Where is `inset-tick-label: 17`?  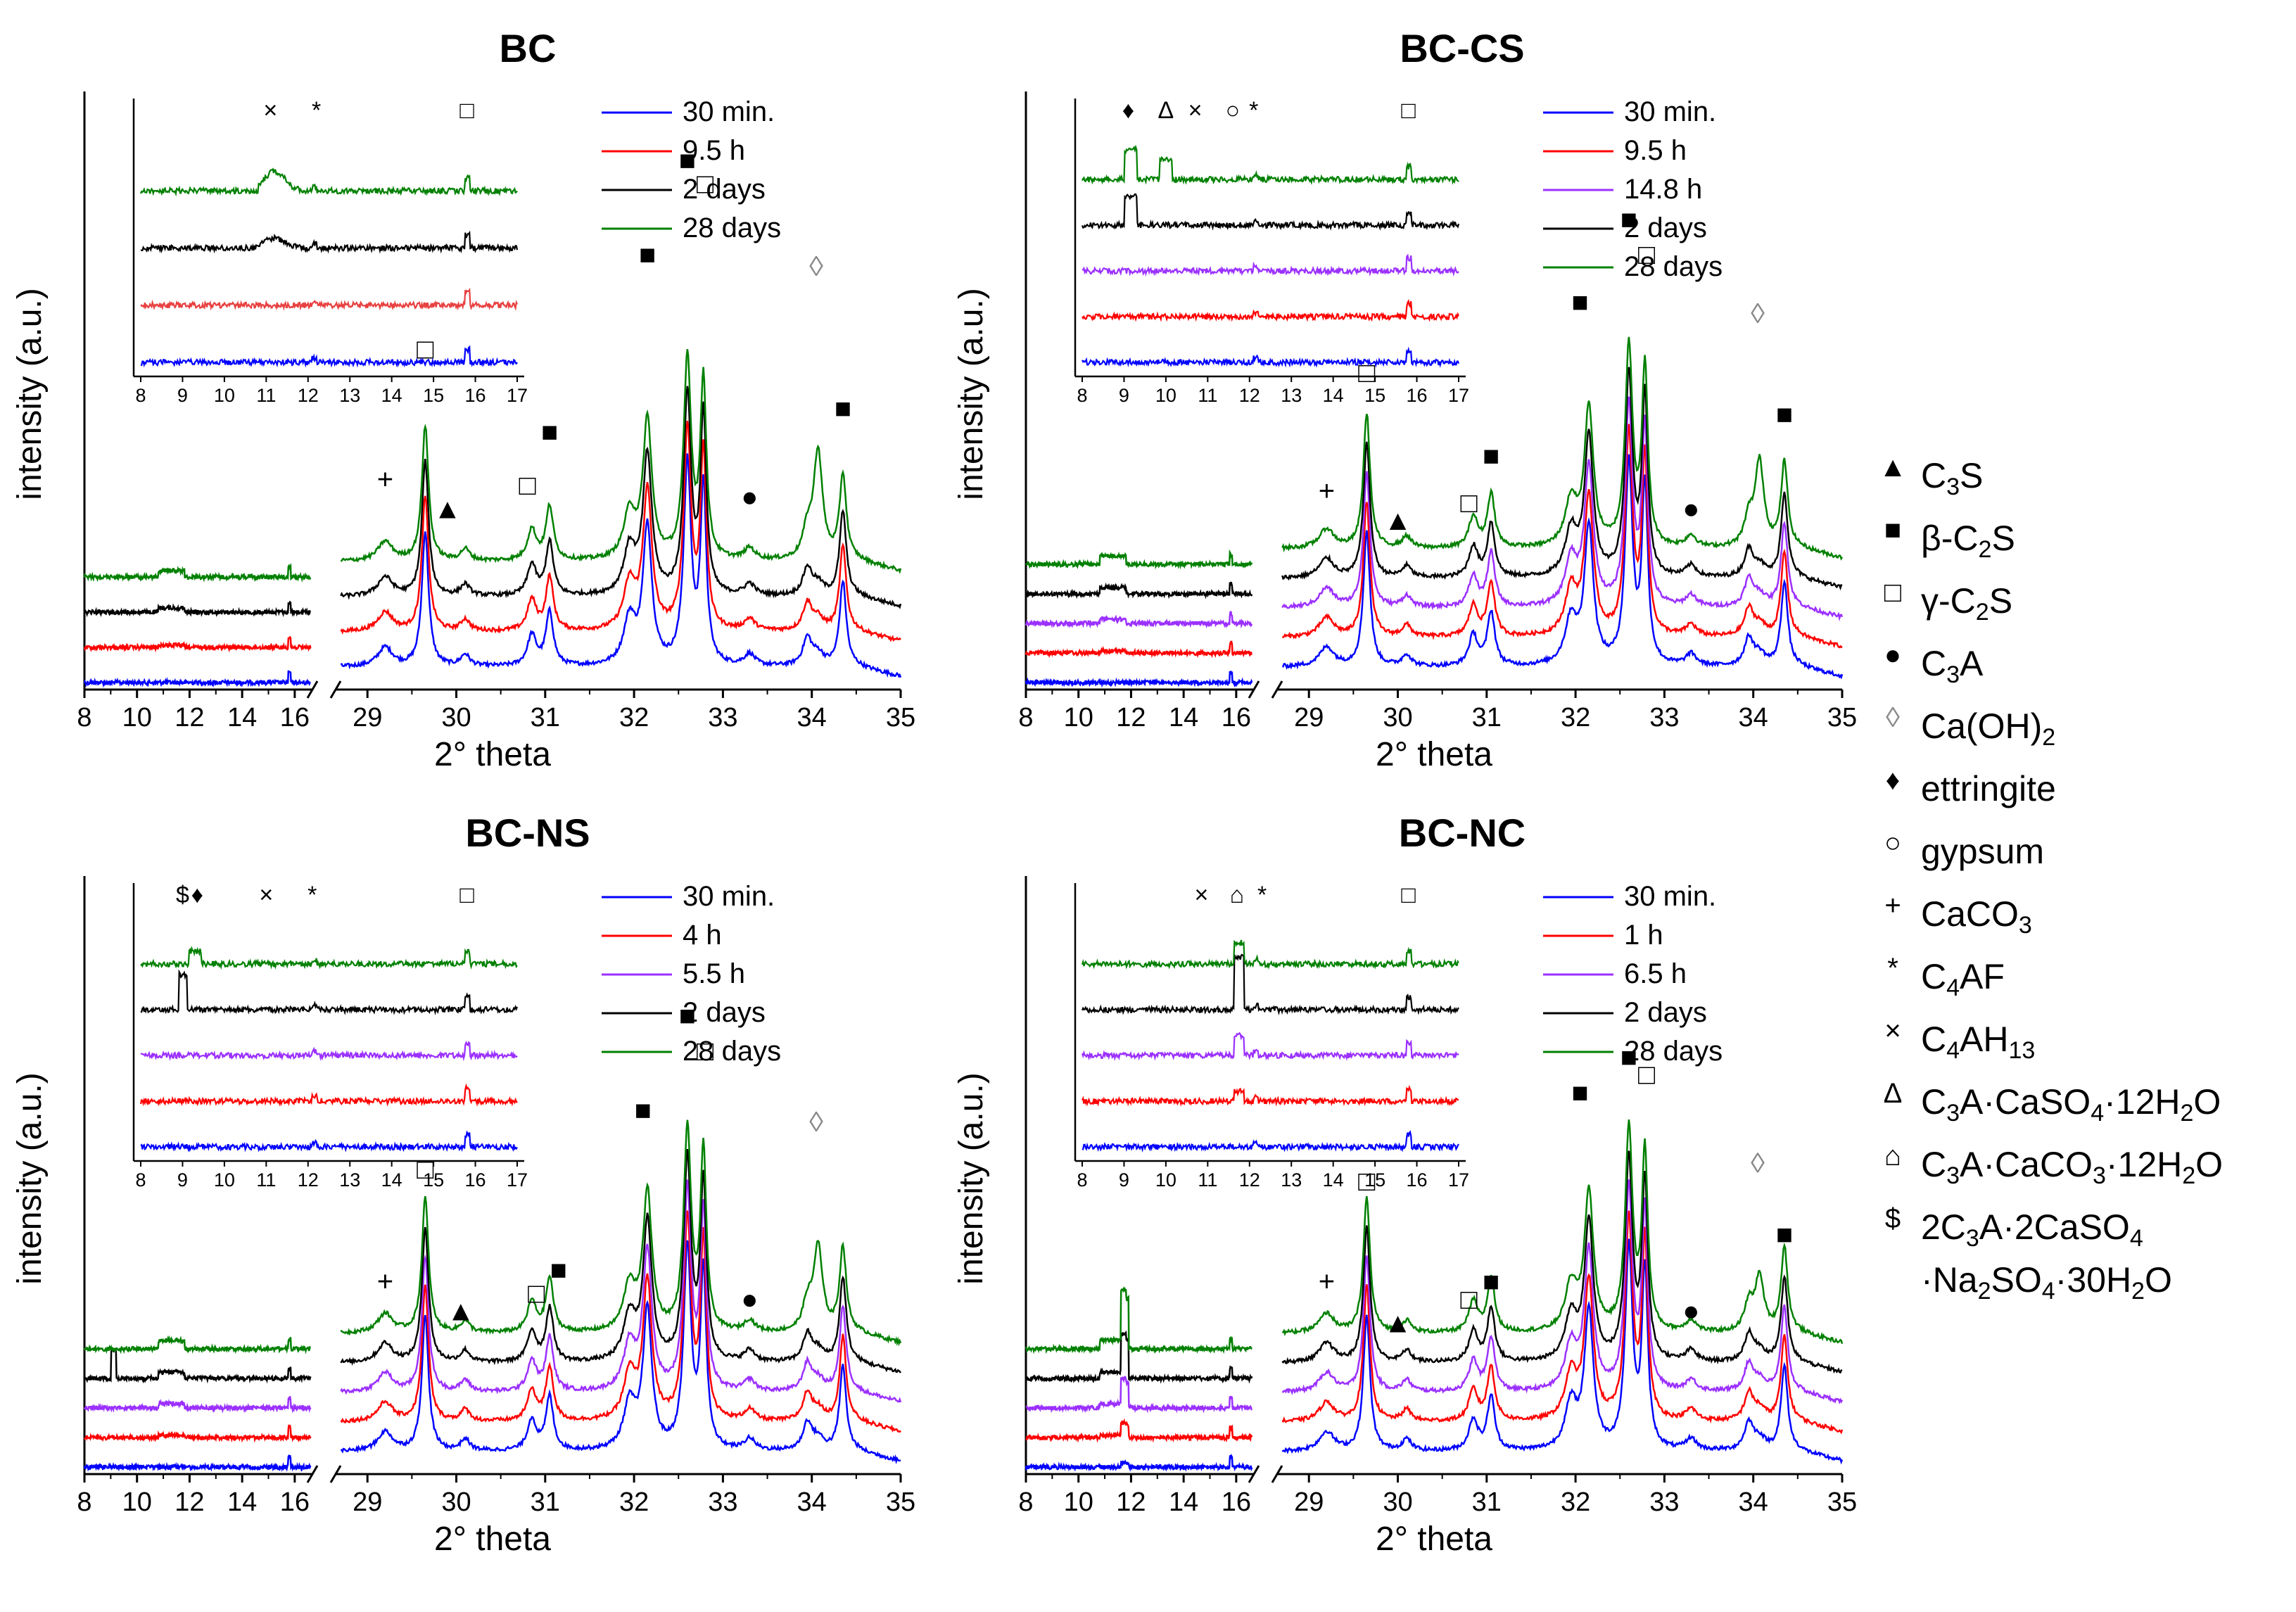
inset-tick-label: 17 is located at coordinates (517, 1180).